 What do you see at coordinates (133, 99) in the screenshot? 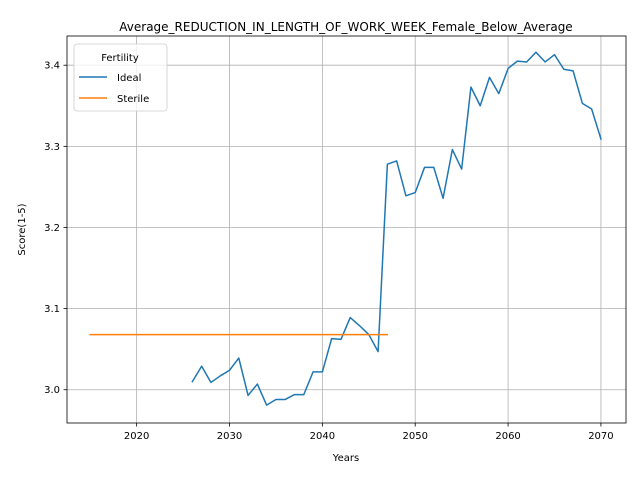
I see `legend-label-sterile: Sterile` at bounding box center [133, 99].